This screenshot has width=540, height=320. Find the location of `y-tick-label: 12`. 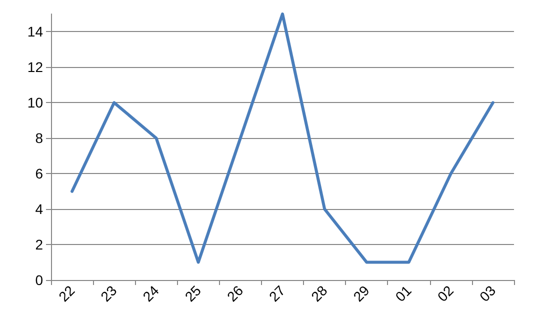

y-tick-label: 12 is located at coordinates (35, 67).